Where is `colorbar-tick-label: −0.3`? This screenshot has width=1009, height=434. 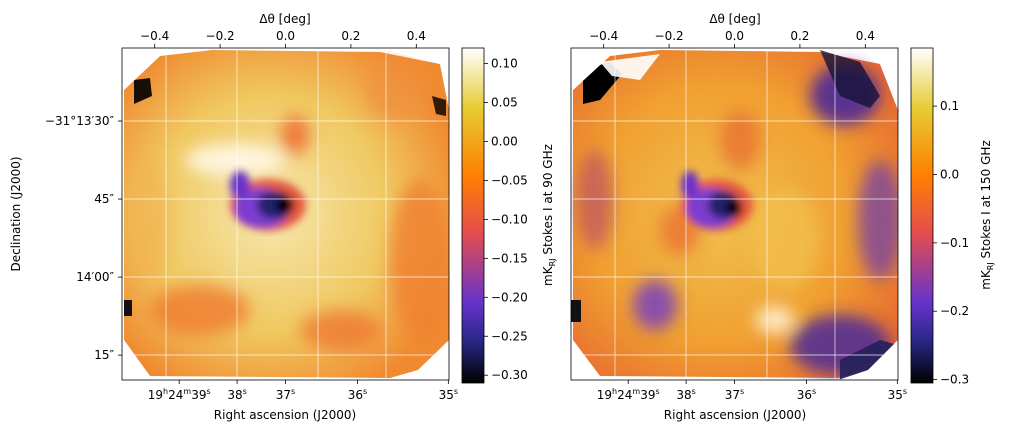
colorbar-tick-label: −0.3 is located at coordinates (954, 380).